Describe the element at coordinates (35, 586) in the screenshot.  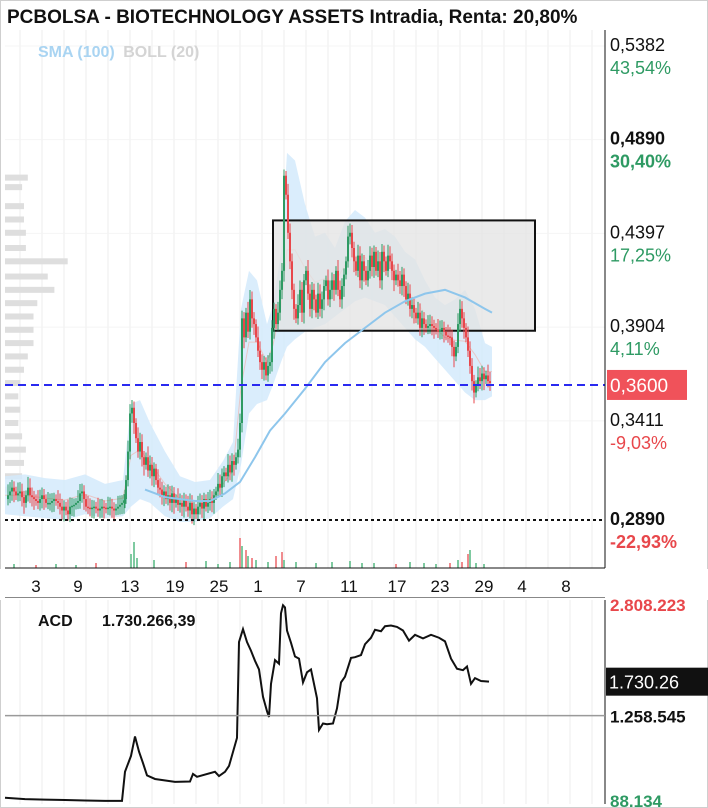
I see `time-tick-label: 3` at that location.